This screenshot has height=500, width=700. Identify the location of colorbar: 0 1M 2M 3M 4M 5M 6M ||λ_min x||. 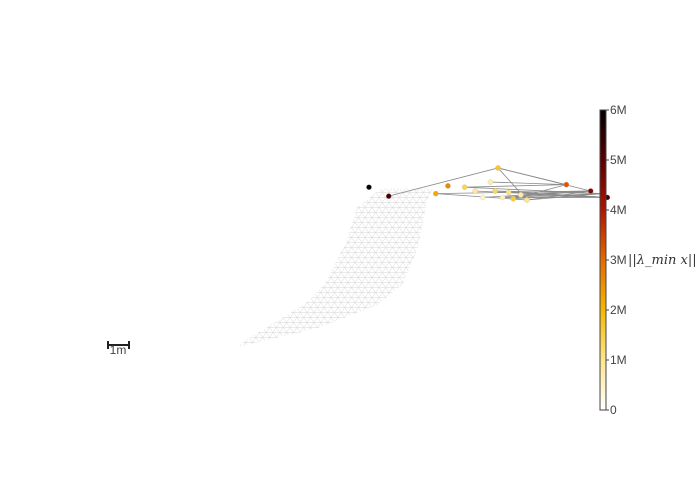
(648, 260).